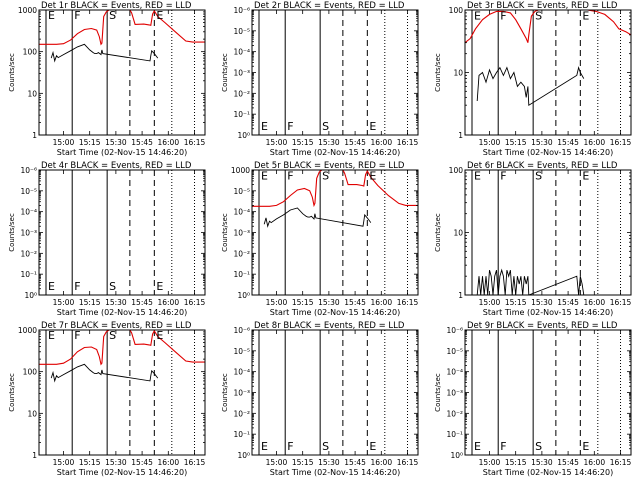 The width and height of the screenshot is (640, 485). What do you see at coordinates (329, 326) in the screenshot?
I see `panel-title: Det 8r BLACK = Events, RED = LLD` at bounding box center [329, 326].